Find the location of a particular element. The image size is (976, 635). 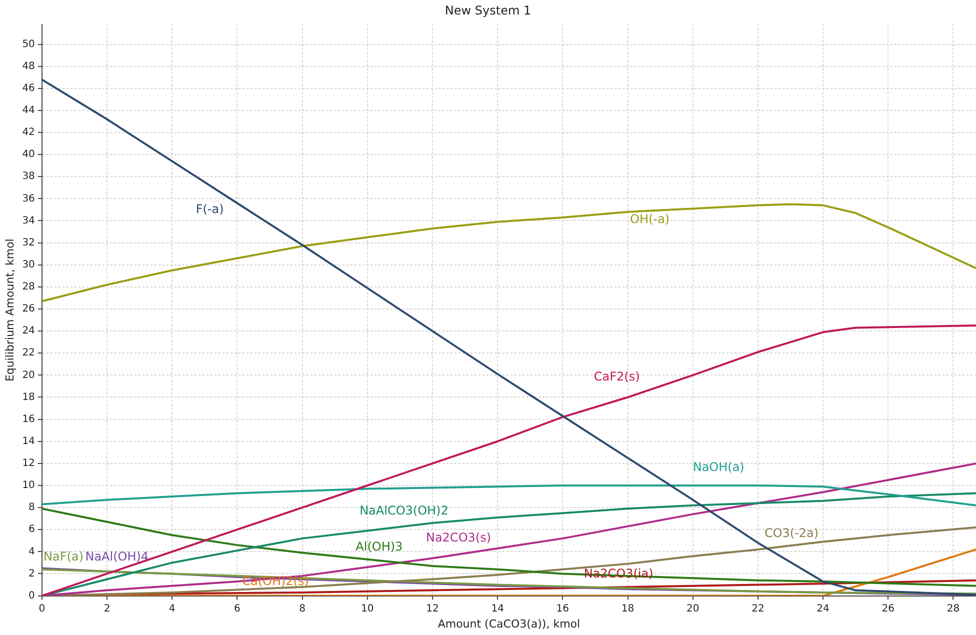

y-tick-label: 32 is located at coordinates (28, 242).